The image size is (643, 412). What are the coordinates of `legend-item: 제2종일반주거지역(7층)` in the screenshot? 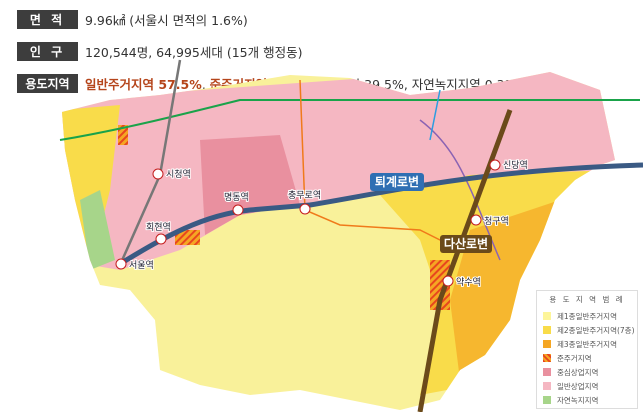 It's located at (587, 330).